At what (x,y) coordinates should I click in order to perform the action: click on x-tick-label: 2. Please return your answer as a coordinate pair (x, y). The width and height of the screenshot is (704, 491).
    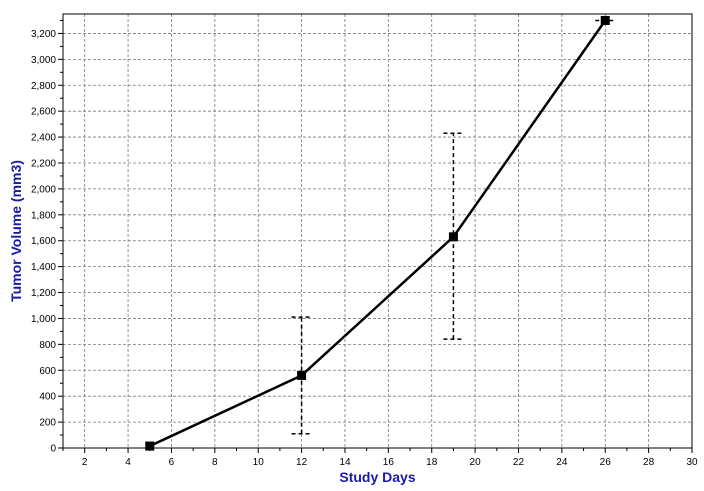
    Looking at the image, I should click on (85, 462).